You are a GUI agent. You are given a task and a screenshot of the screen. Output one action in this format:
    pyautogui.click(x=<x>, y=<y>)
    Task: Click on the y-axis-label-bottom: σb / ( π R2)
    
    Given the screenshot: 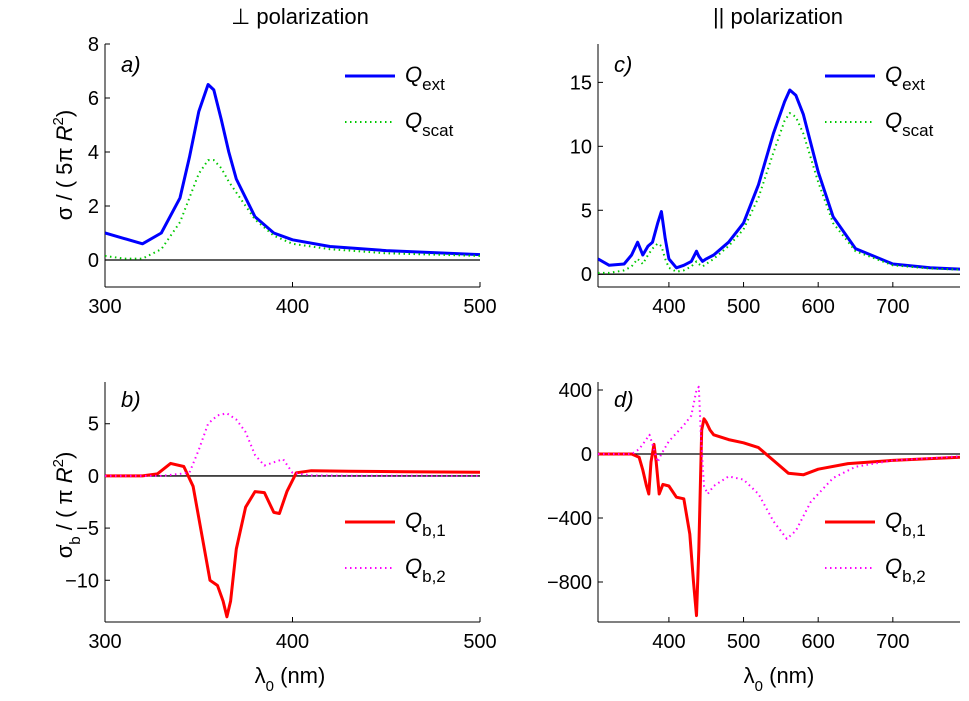 What is the action you would take?
    pyautogui.click(x=67, y=505)
    